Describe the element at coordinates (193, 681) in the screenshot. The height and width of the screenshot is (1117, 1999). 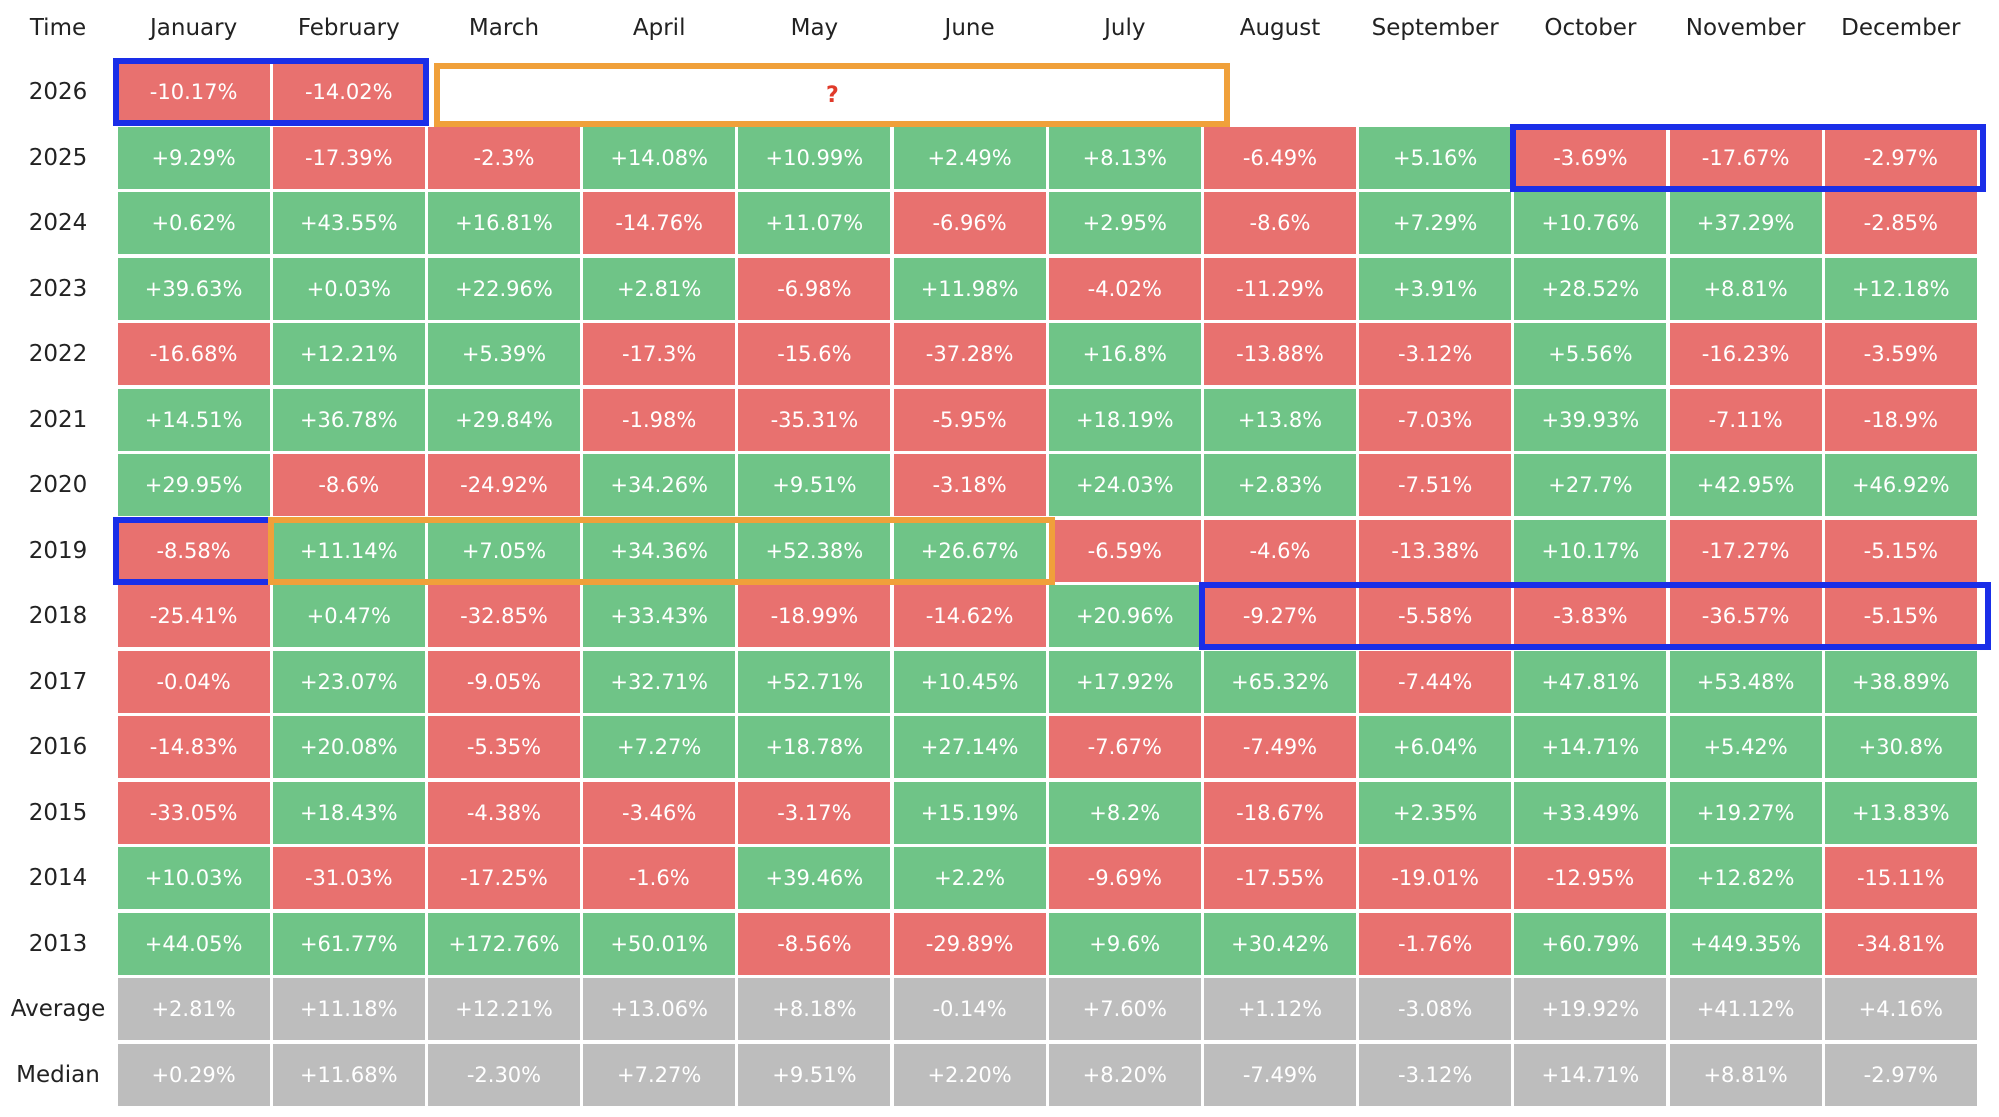
I see `return-cell: -0.04%` at that location.